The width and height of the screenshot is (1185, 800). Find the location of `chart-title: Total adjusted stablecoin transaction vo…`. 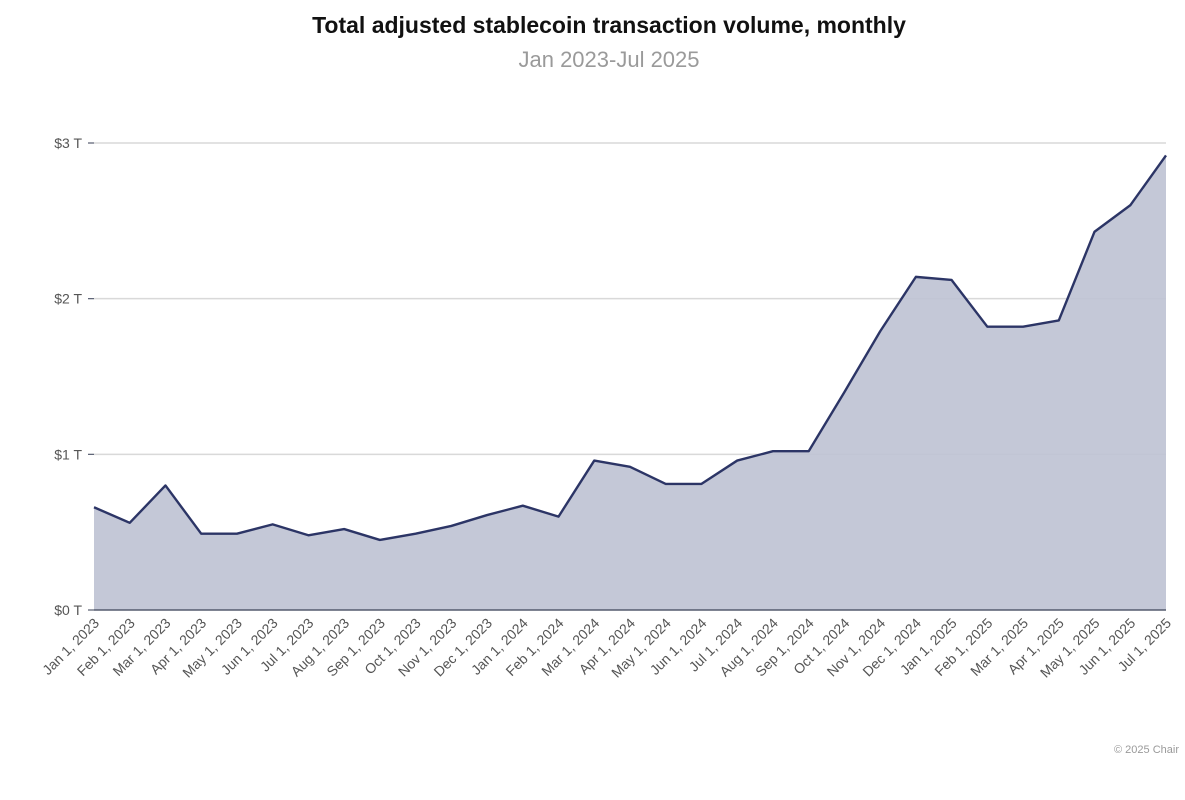

chart-title: Total adjusted stablecoin transaction vo… is located at coordinates (609, 25).